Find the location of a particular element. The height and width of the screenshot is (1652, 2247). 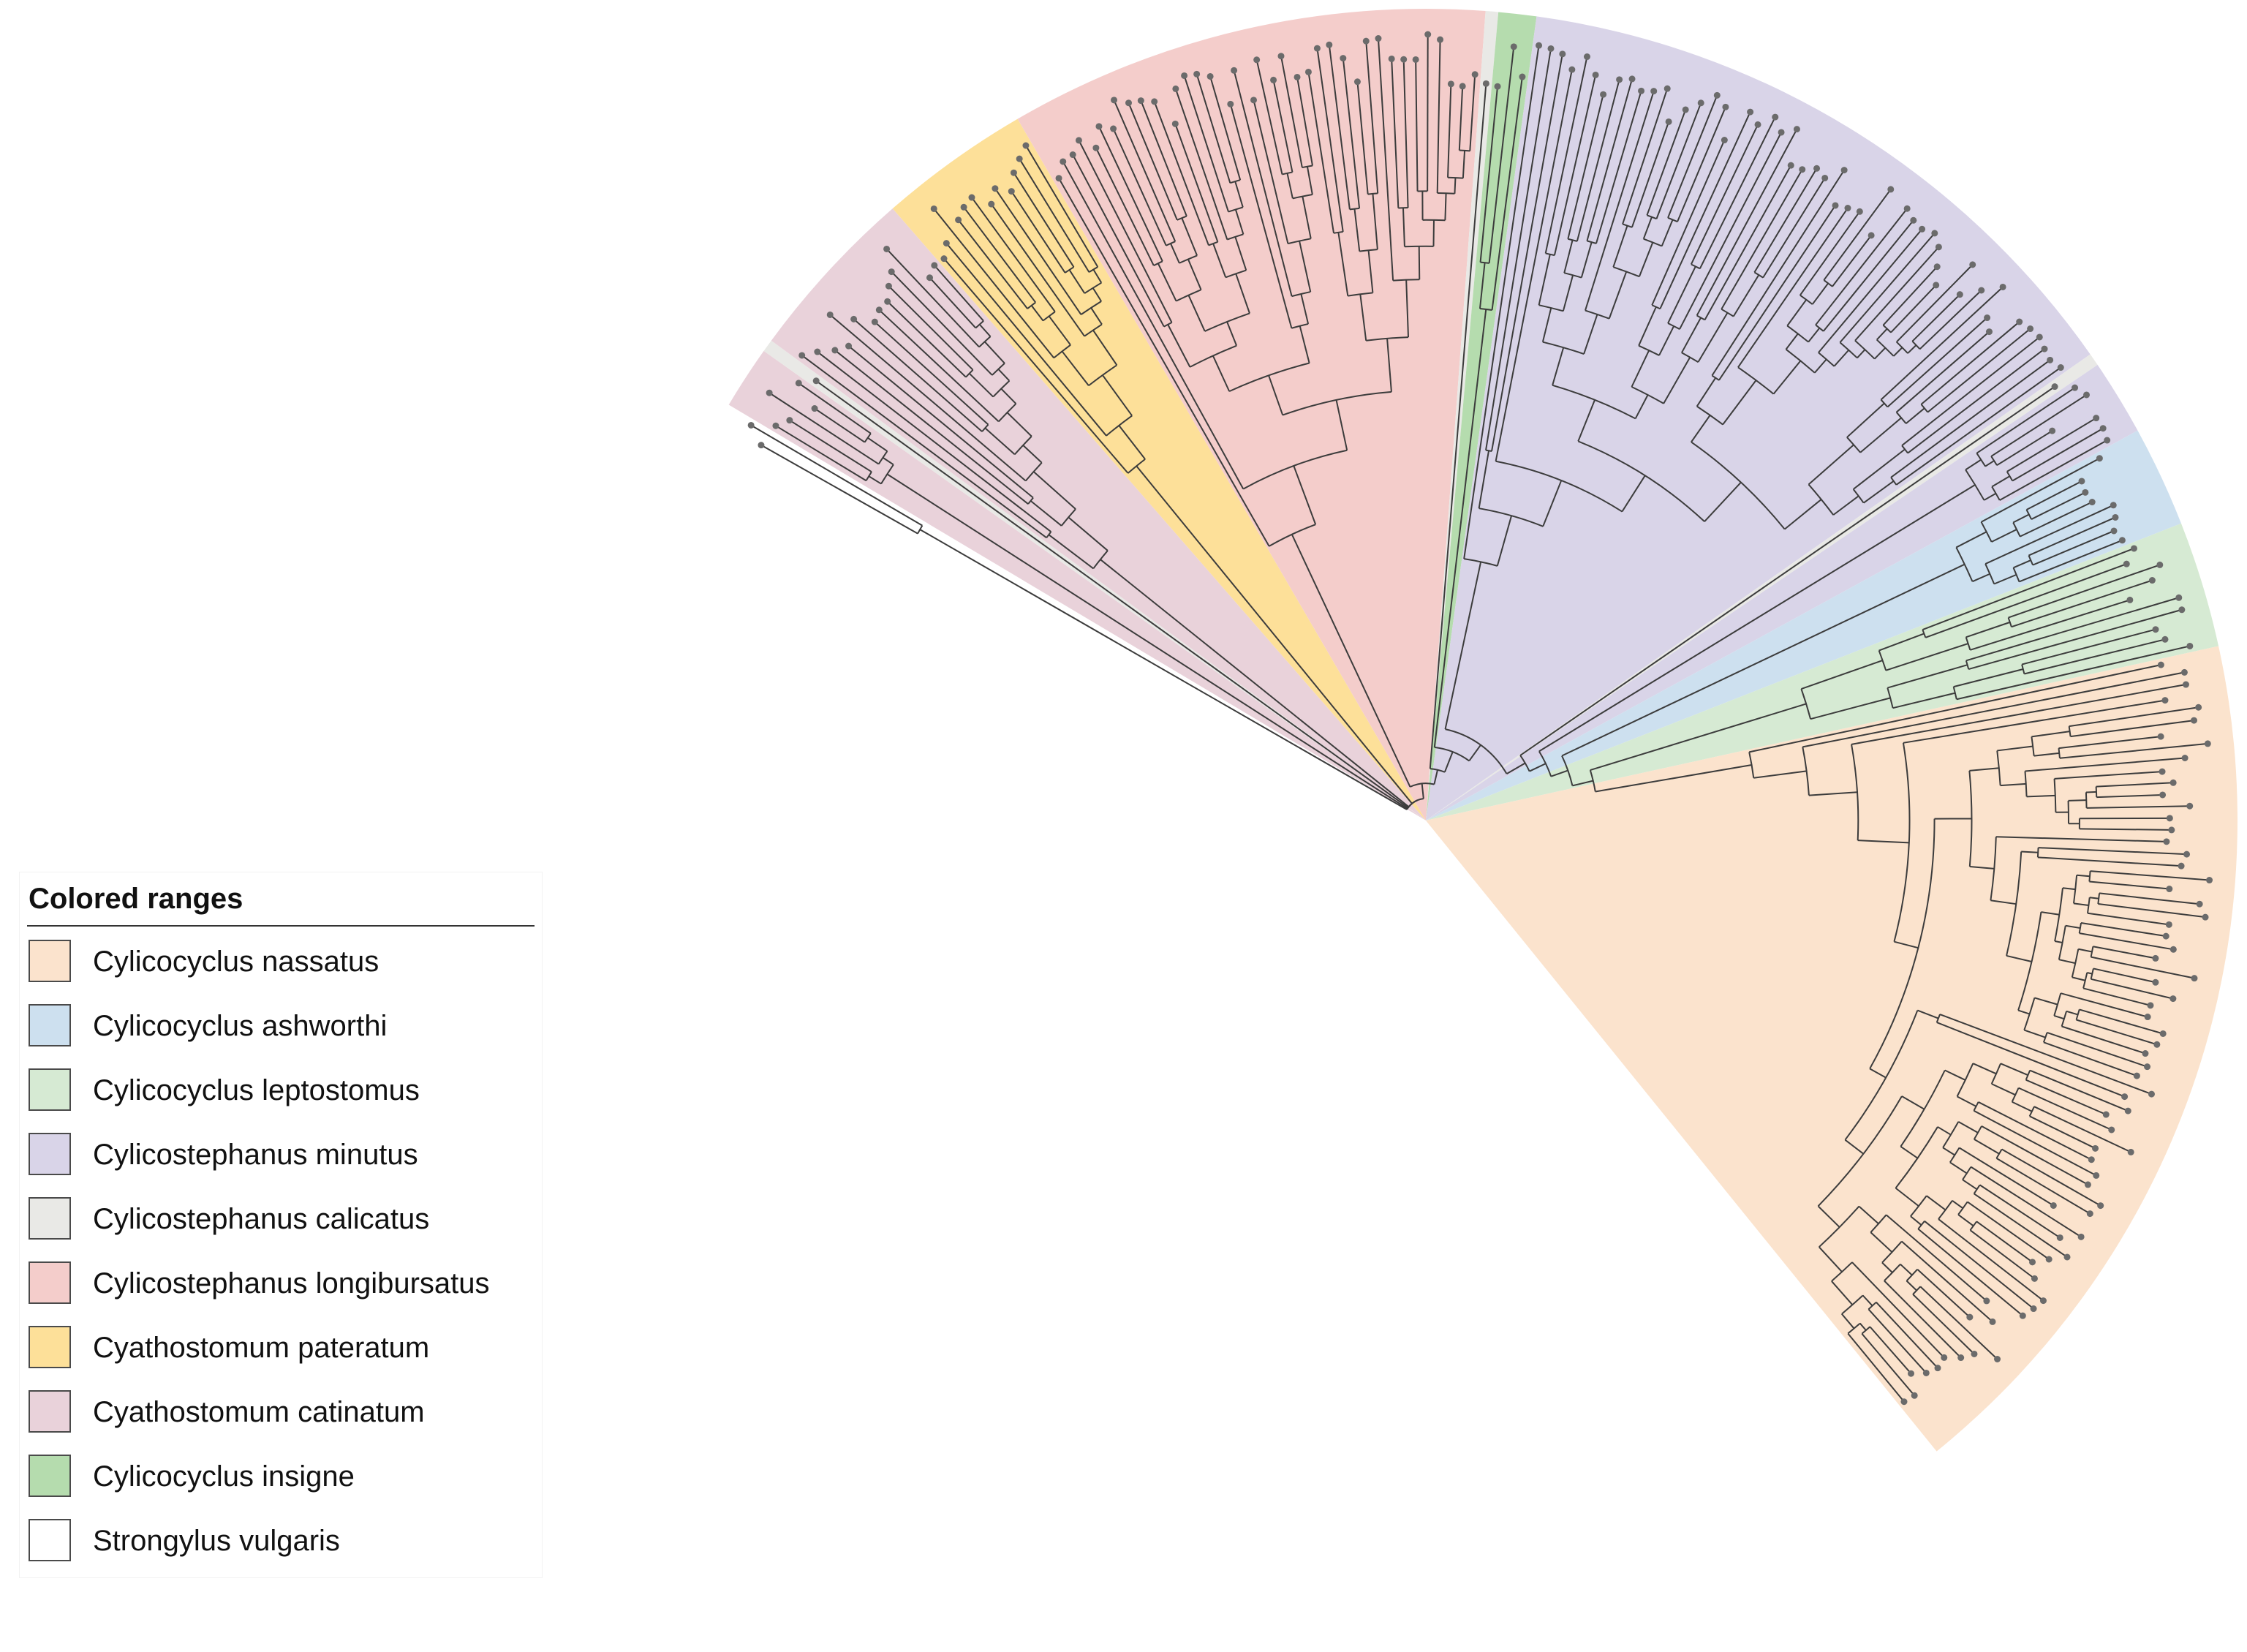

clade-wedge-minutus is located at coordinates (1782, 593).